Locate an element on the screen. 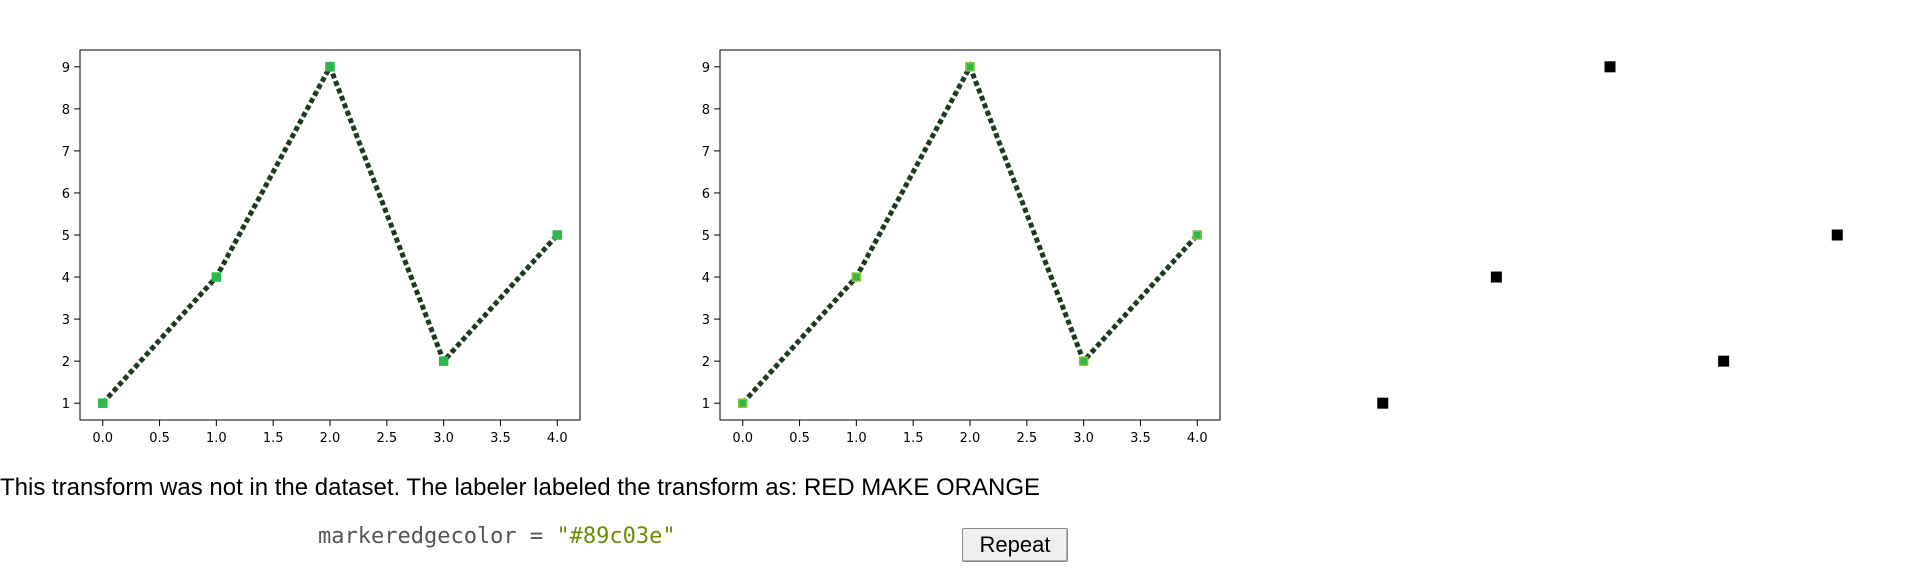  code-key: markeredgecolor is located at coordinates (417, 536).